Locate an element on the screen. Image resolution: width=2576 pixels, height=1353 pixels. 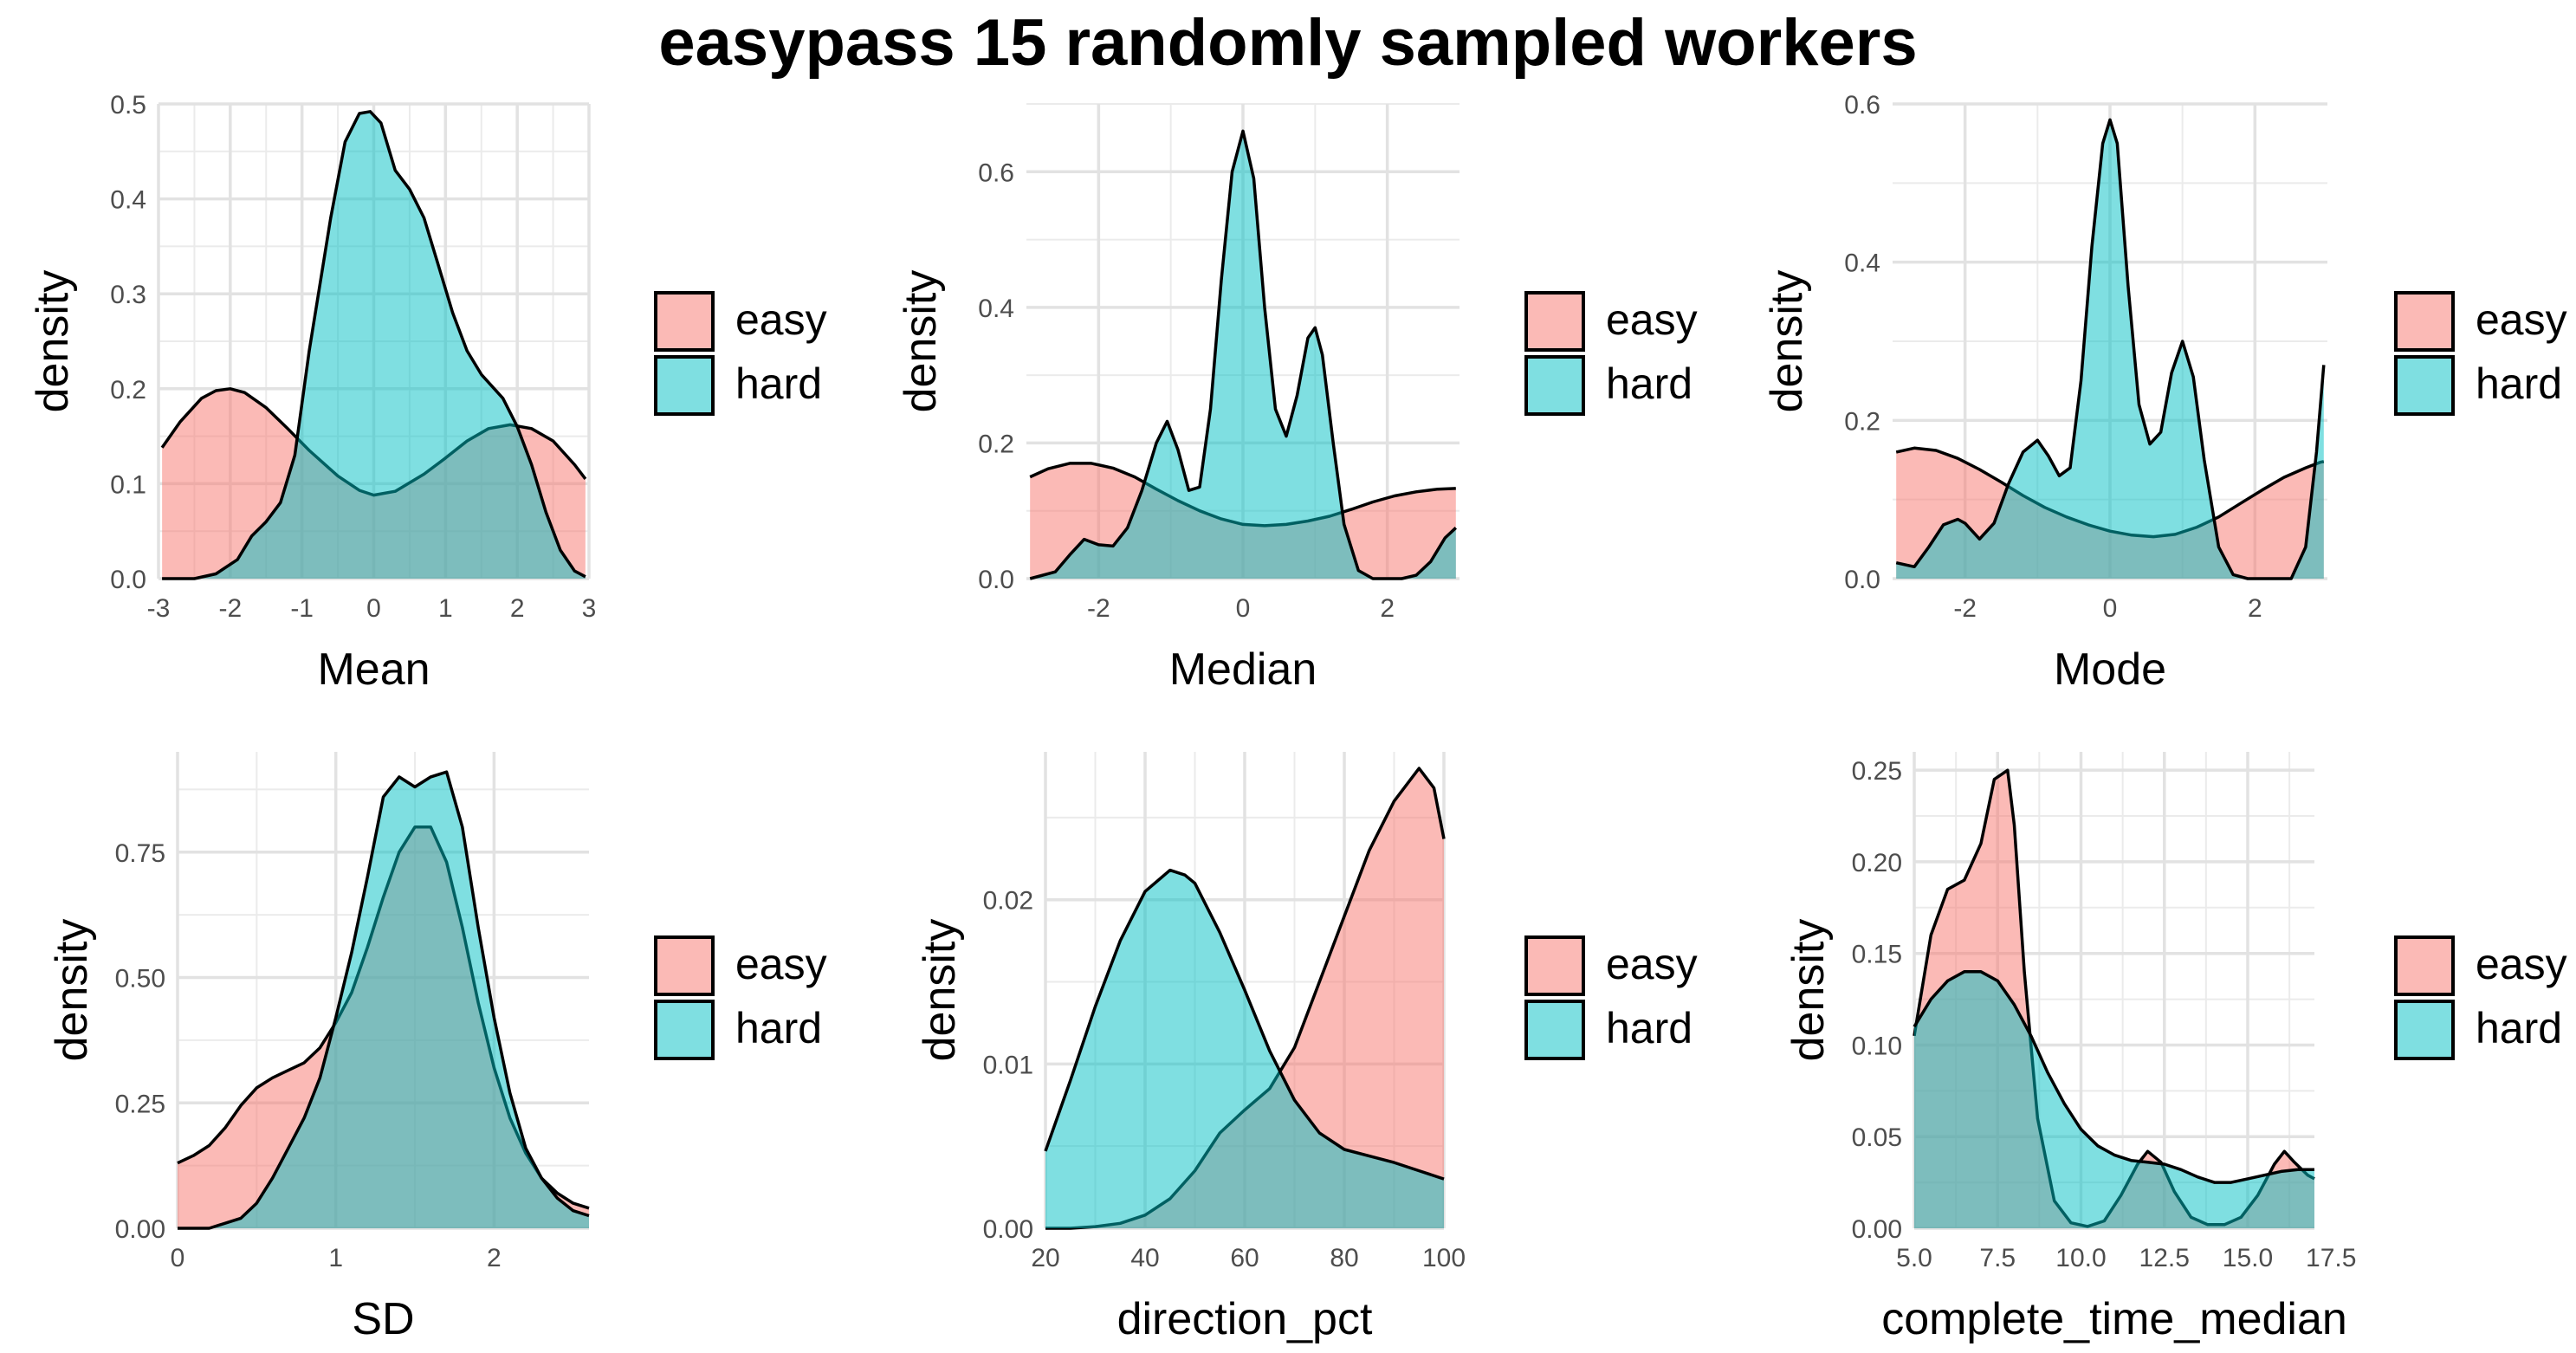
x-tick-label: 15.0 is located at coordinates (2248, 1258).